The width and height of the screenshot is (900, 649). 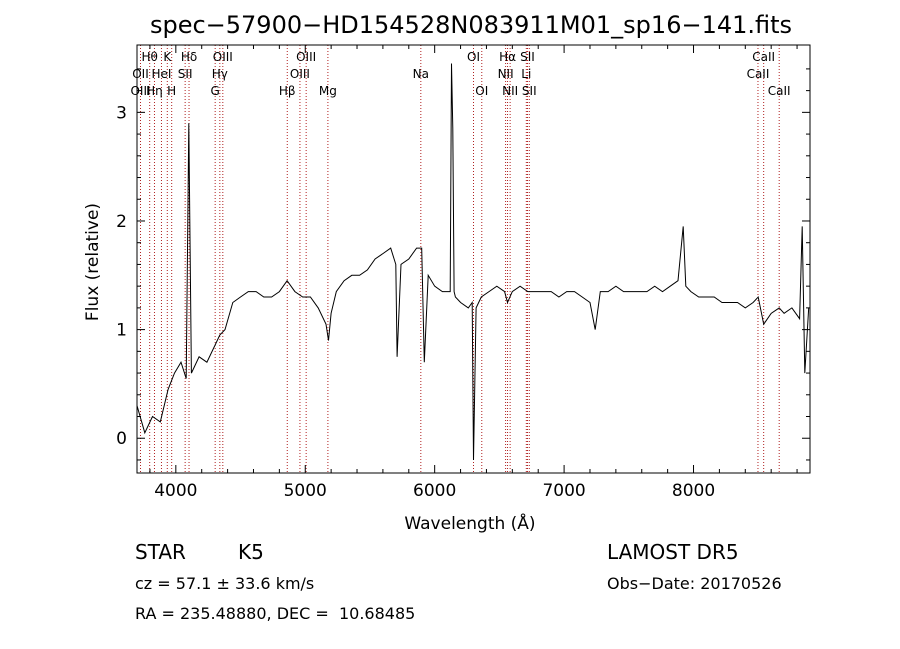 I want to click on spectral-line-label: Li, so click(x=526, y=74).